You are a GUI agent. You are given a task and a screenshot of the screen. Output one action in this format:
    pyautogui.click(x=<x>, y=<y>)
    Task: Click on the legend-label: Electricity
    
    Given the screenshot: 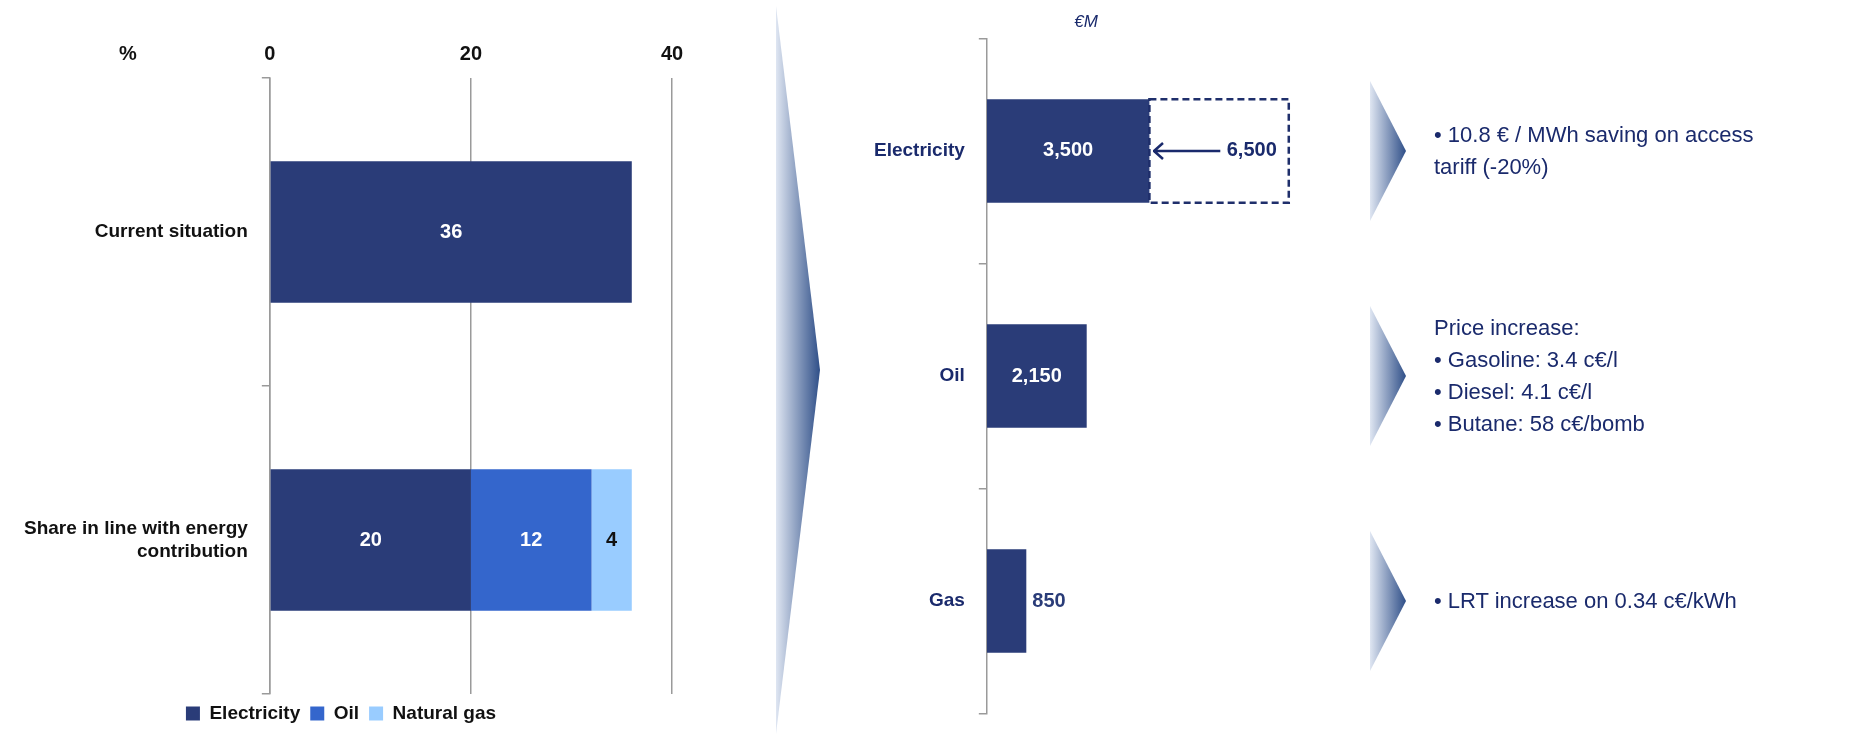 What is the action you would take?
    pyautogui.click(x=255, y=712)
    